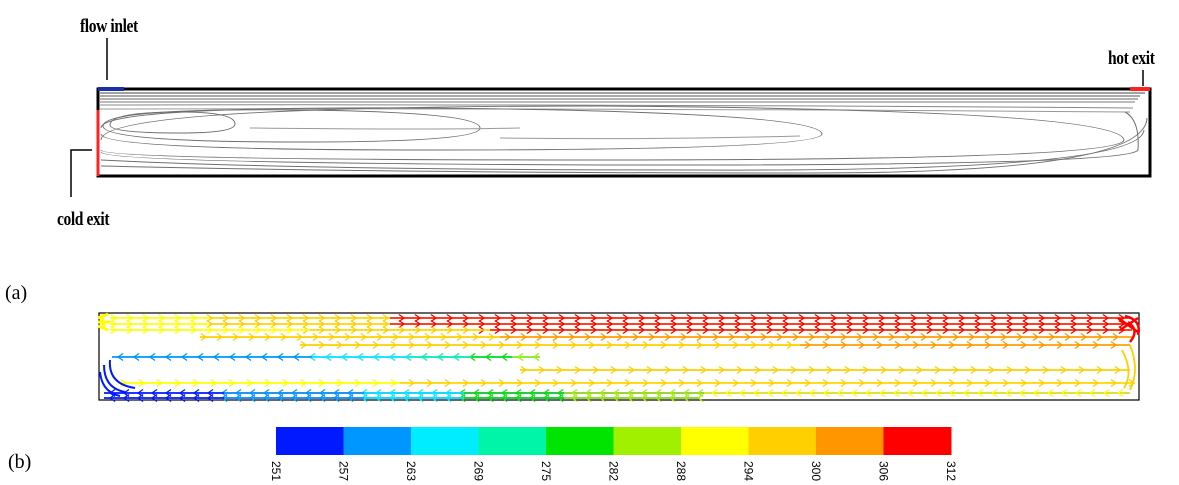 This screenshot has height=485, width=1179. Describe the element at coordinates (1128, 328) in the screenshot. I see `hot-exit-burst` at that location.